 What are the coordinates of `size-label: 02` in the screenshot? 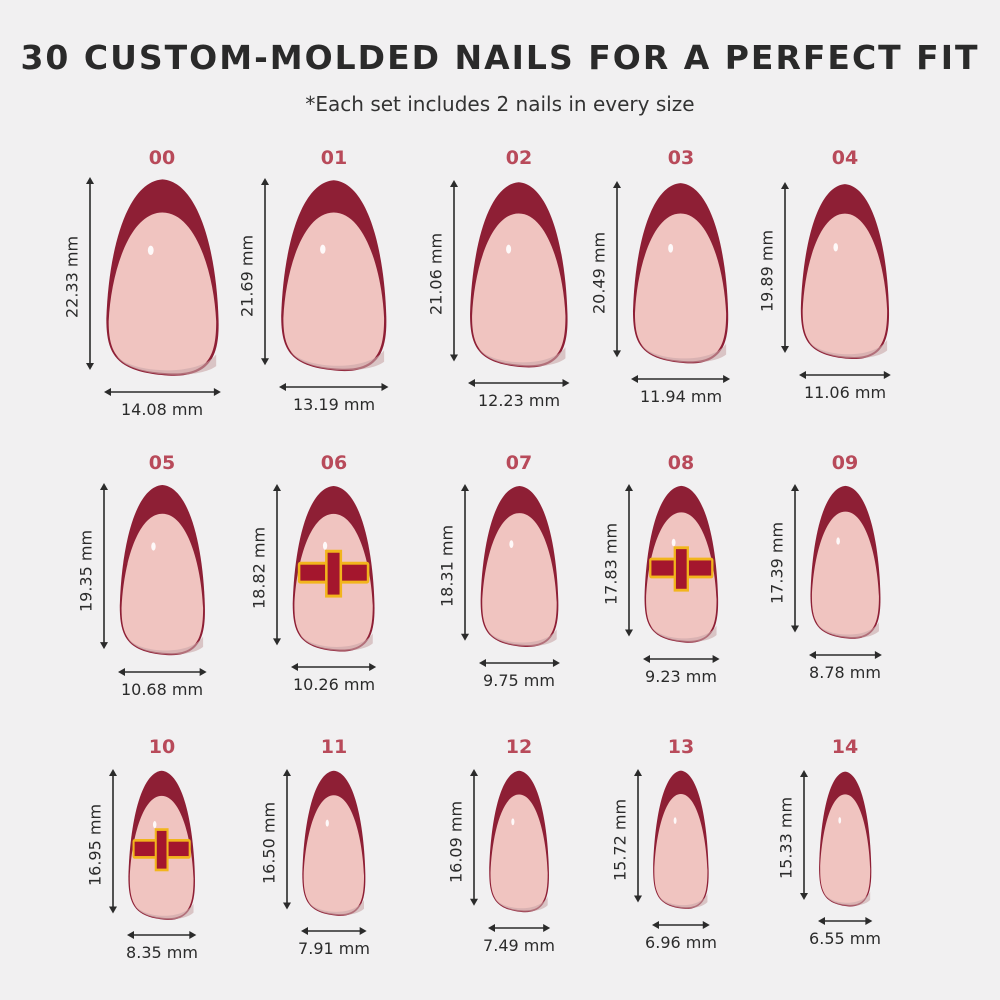 It's located at (519, 158).